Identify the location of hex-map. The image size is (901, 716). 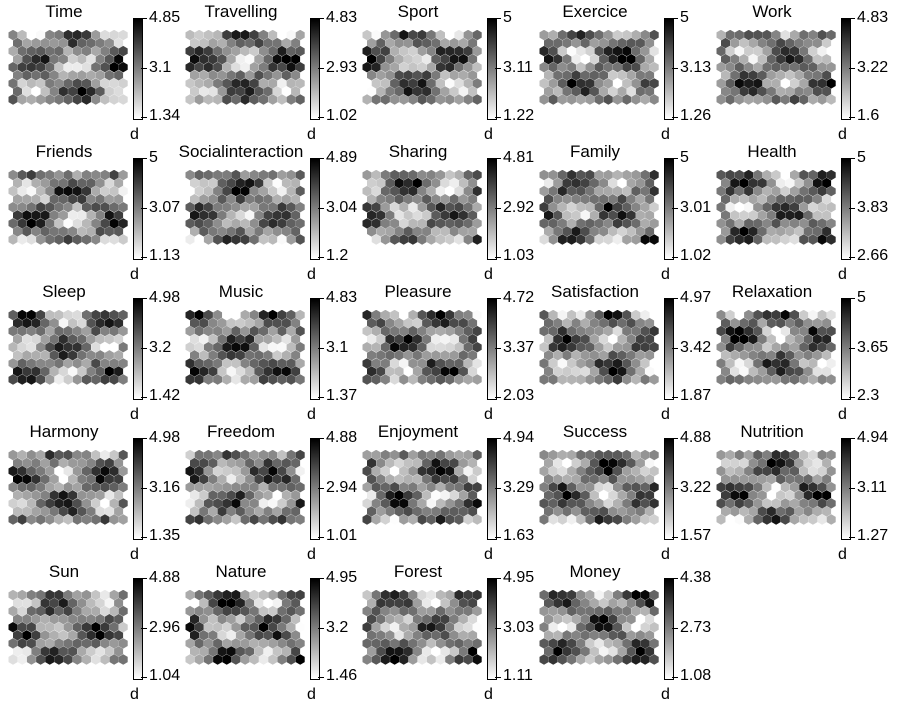
(245, 207).